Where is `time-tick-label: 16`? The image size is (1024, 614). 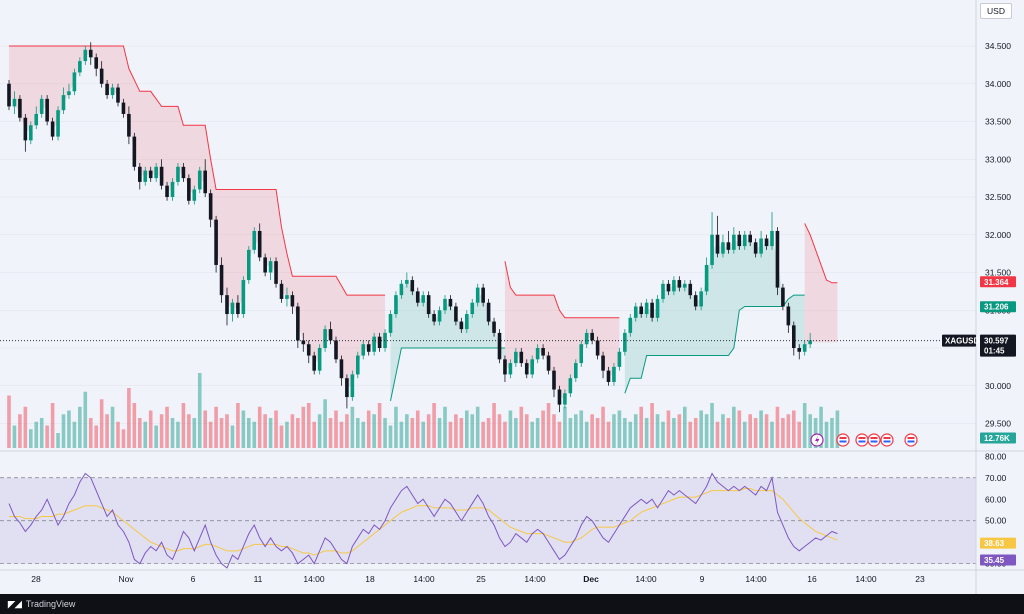 time-tick-label: 16 is located at coordinates (812, 579).